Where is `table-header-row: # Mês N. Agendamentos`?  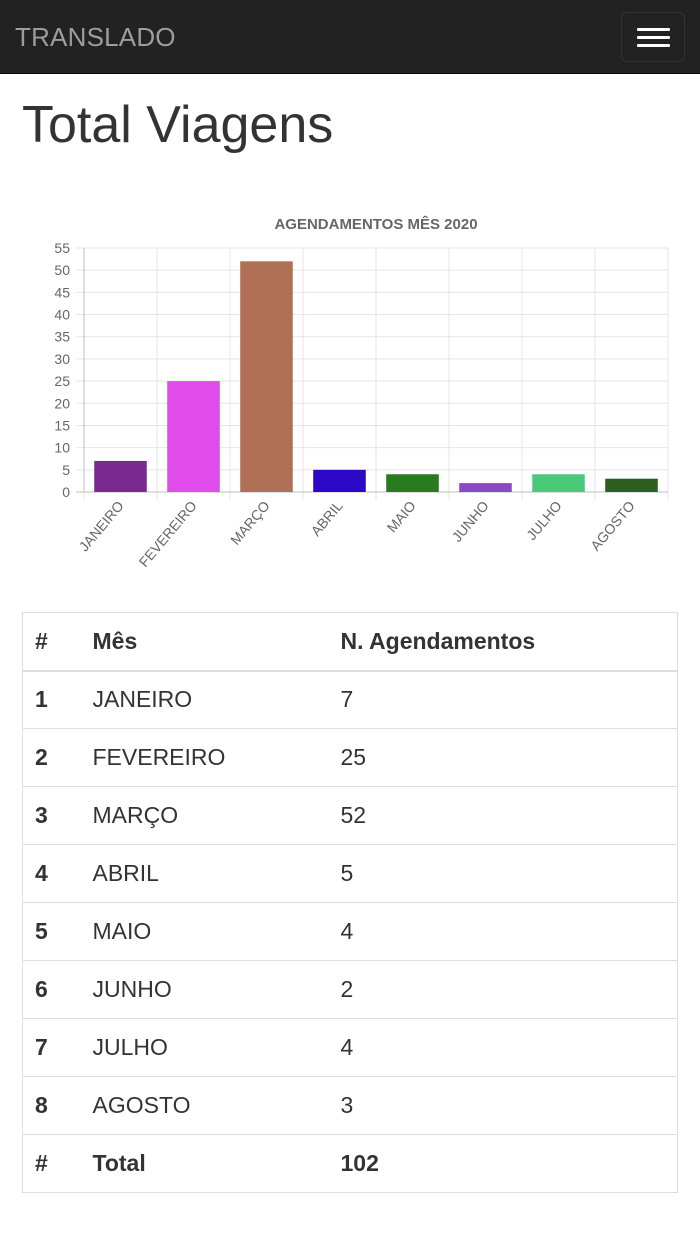
table-header-row: # Mês N. Agendamentos is located at coordinates (350, 642).